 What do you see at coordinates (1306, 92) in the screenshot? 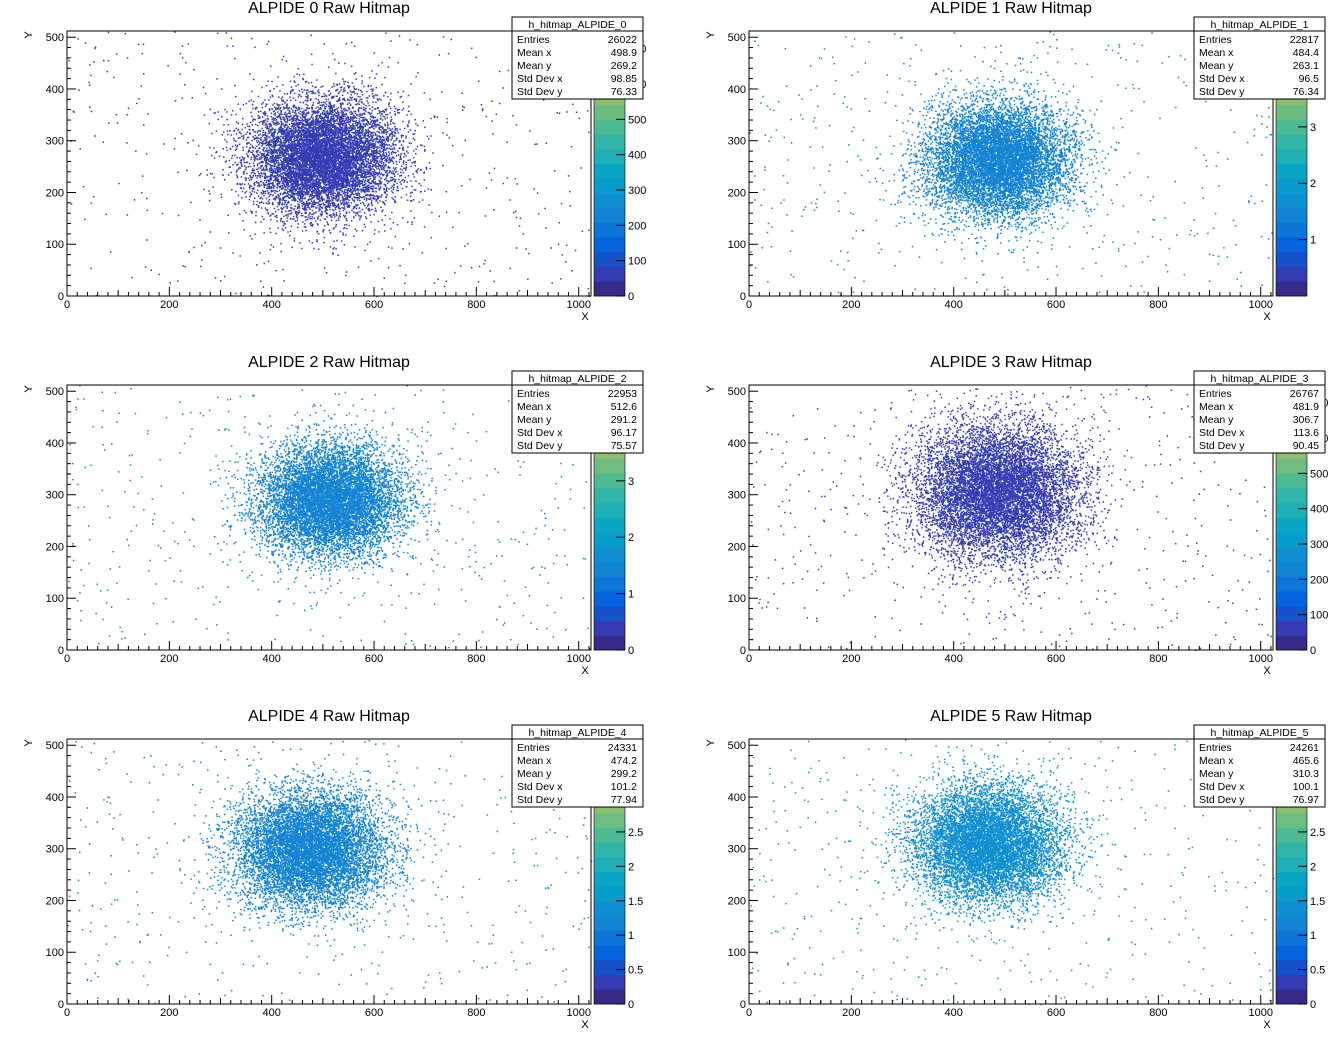
I see `stats-value: 76.34` at bounding box center [1306, 92].